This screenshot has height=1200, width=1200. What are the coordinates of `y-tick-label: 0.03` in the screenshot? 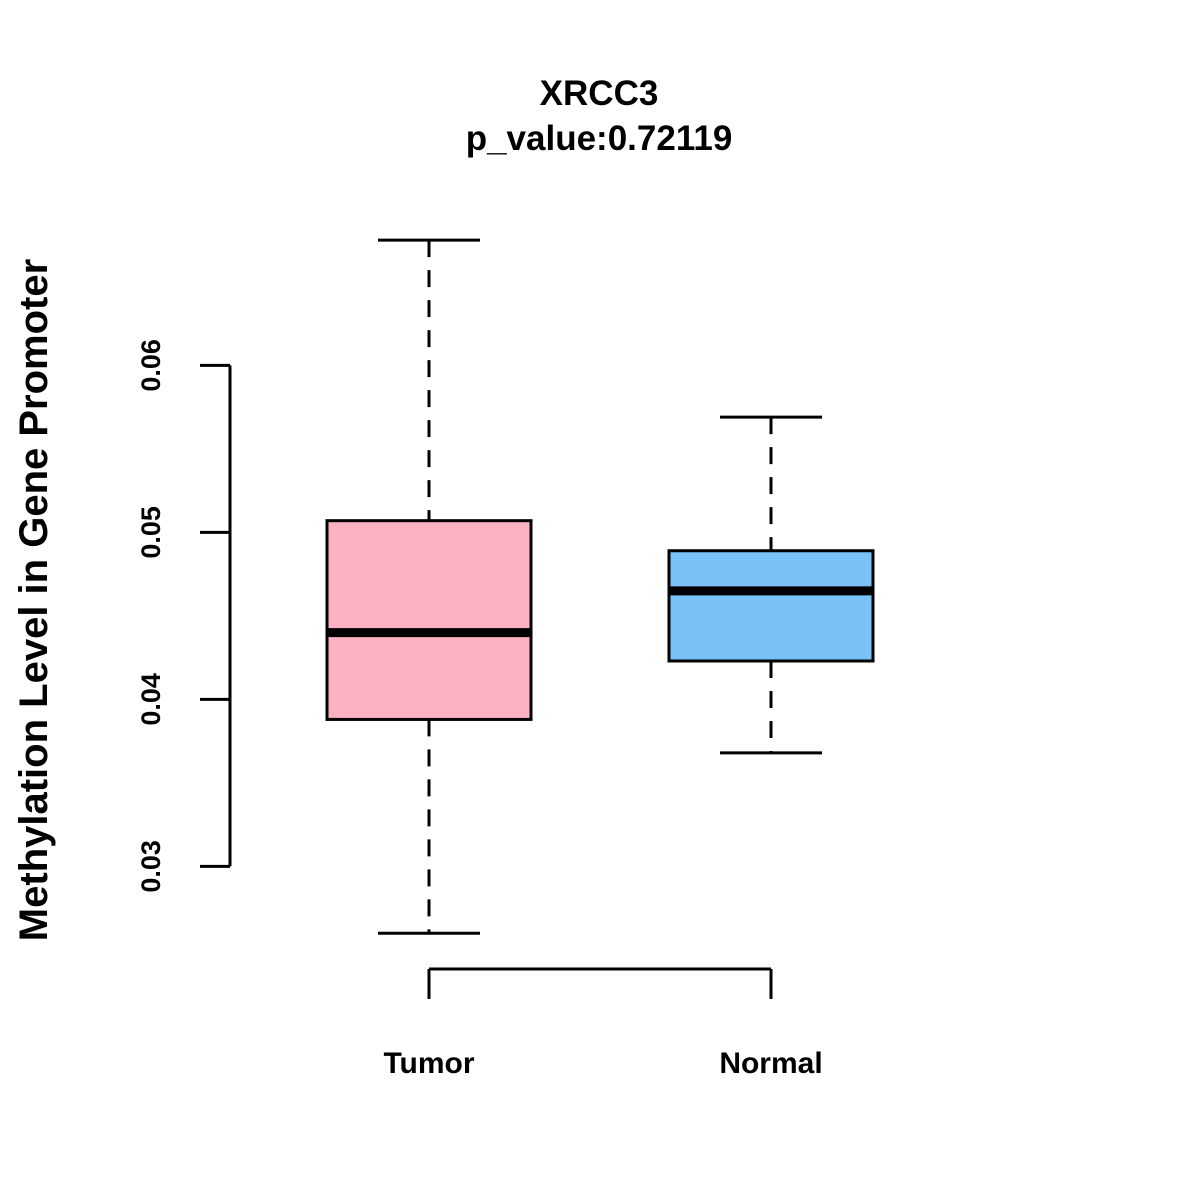 It's located at (151, 866).